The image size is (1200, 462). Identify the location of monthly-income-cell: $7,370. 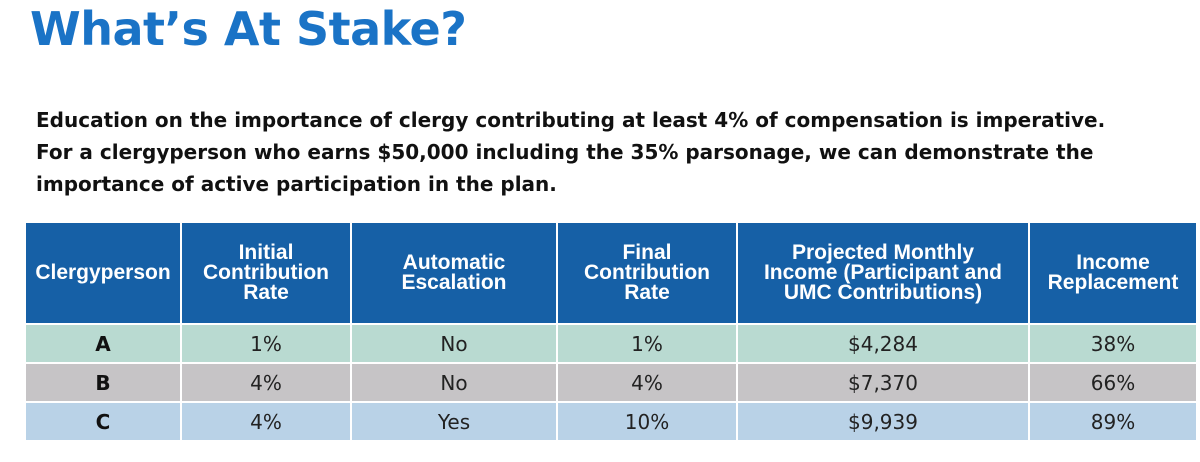
(883, 382).